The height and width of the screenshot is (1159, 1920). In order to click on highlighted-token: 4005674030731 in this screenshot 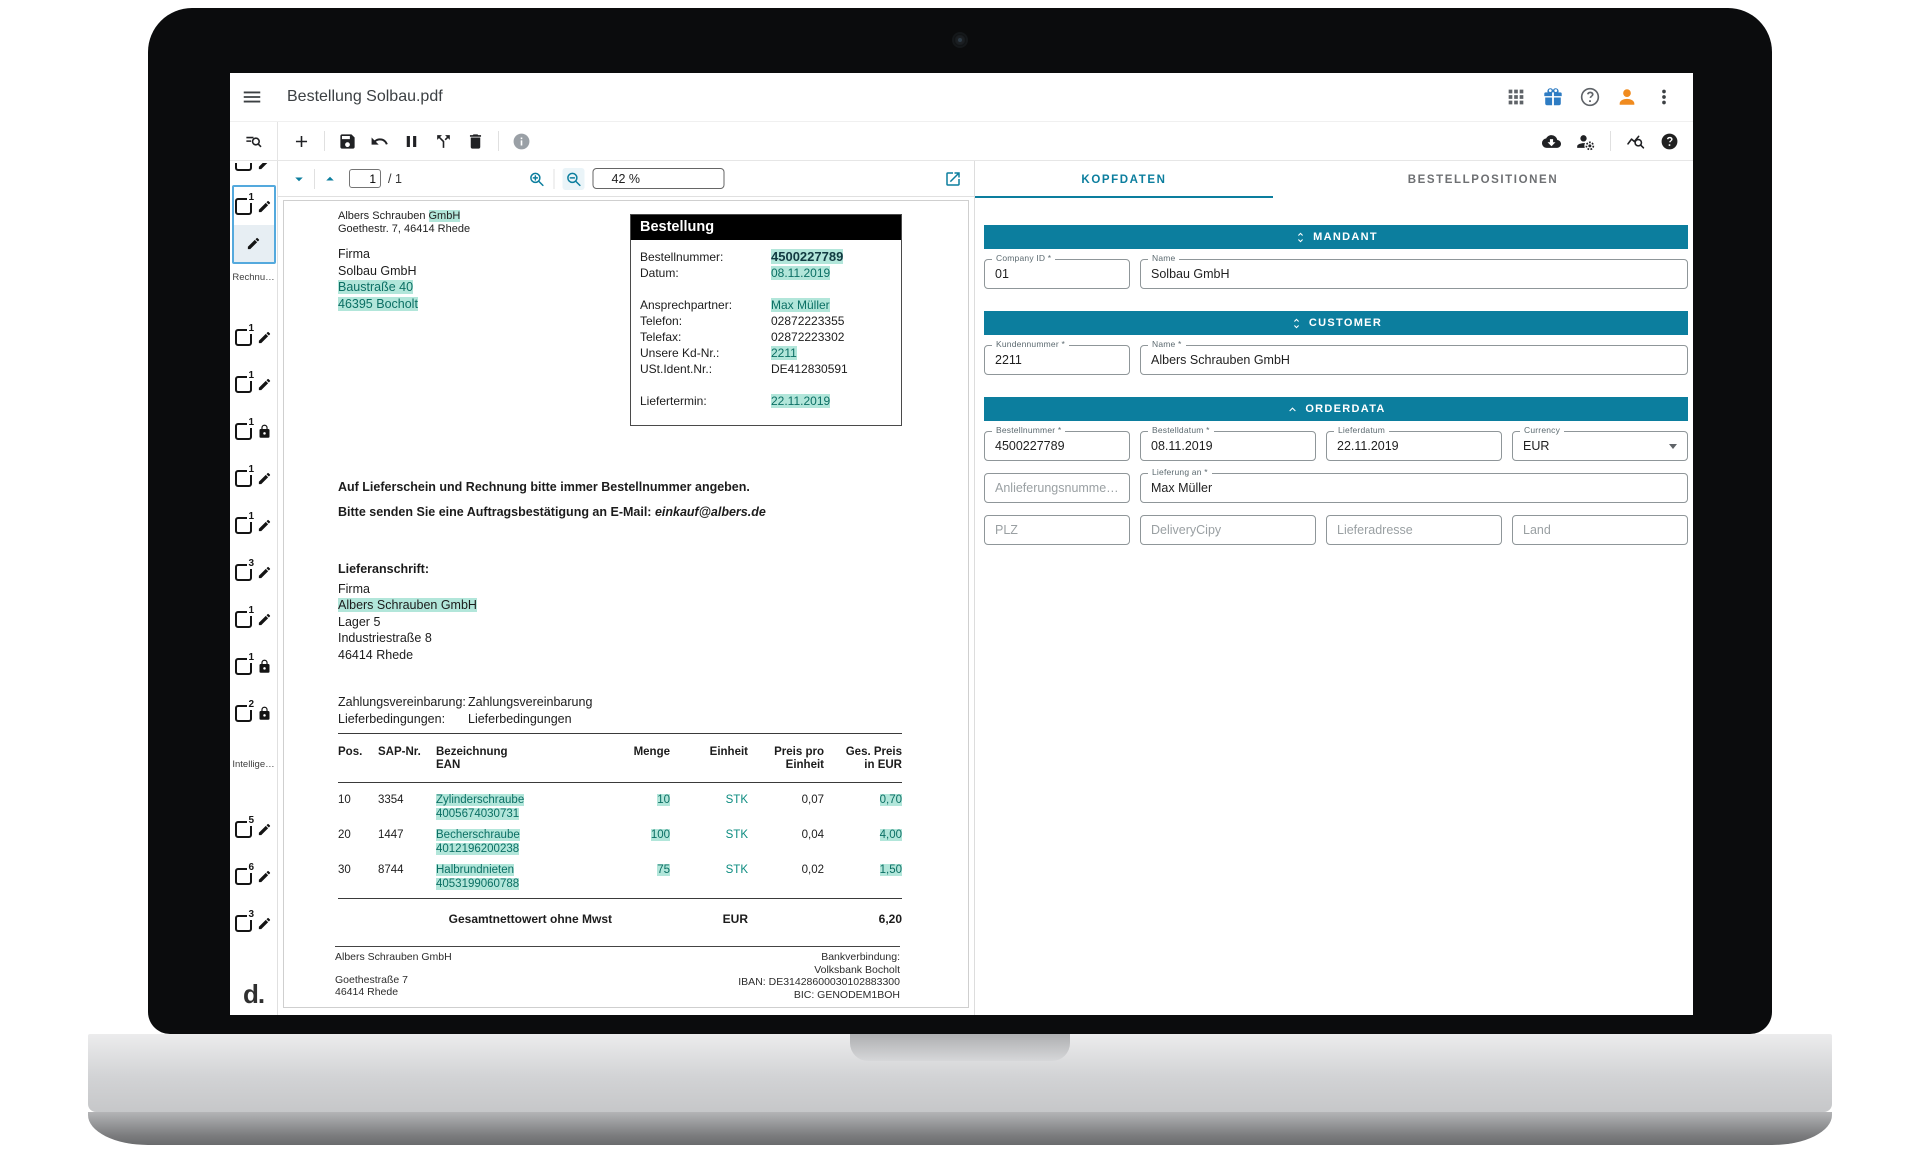, I will do `click(478, 813)`.